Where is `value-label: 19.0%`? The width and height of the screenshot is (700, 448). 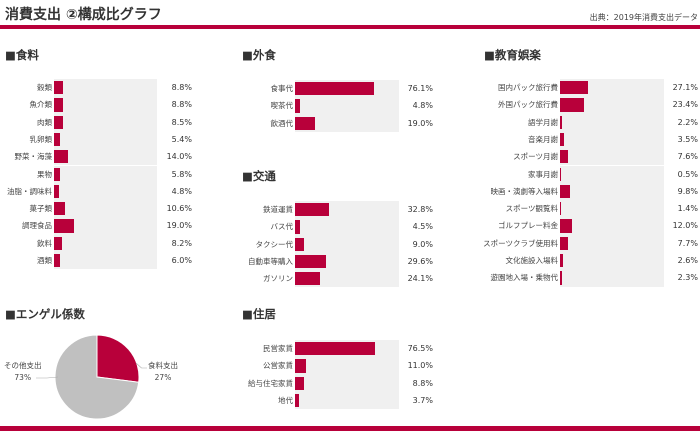 value-label: 19.0% is located at coordinates (420, 123).